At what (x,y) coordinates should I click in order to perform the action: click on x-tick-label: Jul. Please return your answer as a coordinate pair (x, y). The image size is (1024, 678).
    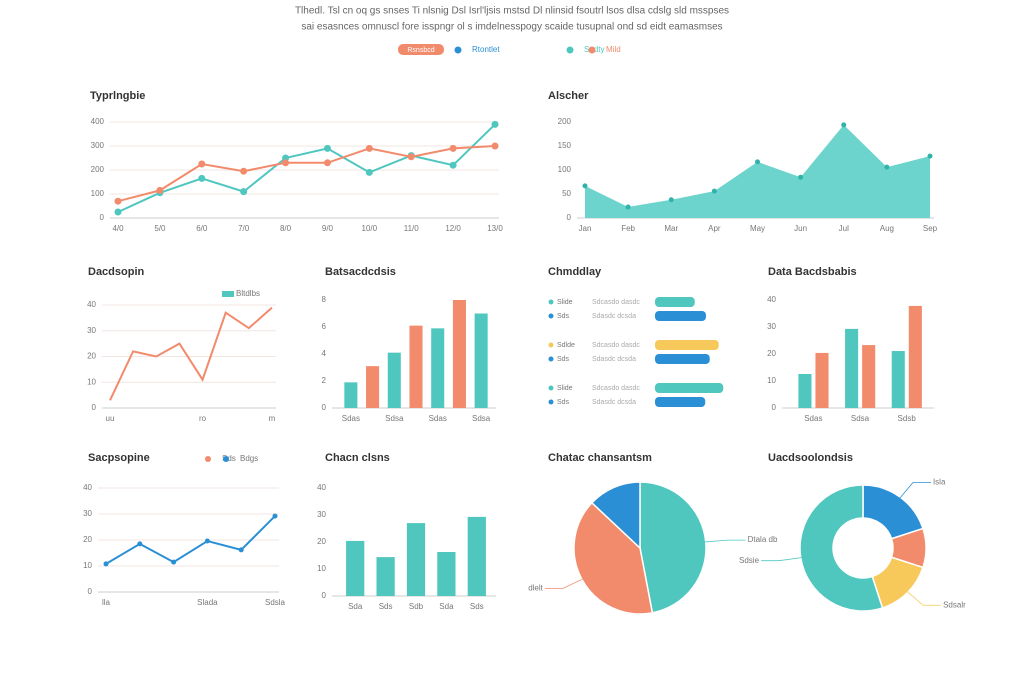
    Looking at the image, I should click on (844, 228).